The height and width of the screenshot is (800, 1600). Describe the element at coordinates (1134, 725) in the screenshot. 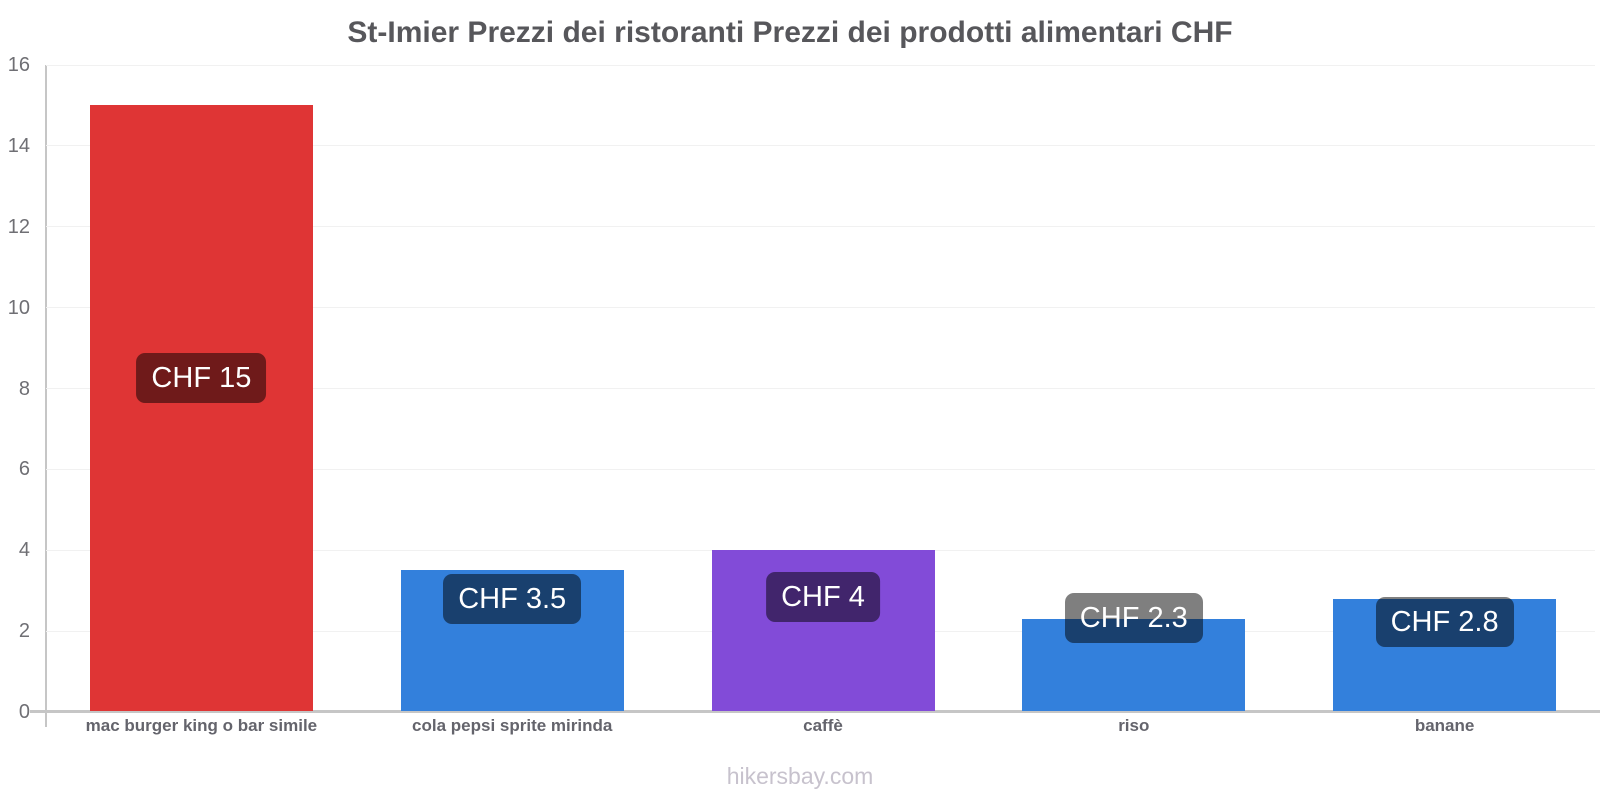

I see `x-axis-category-label: riso` at that location.